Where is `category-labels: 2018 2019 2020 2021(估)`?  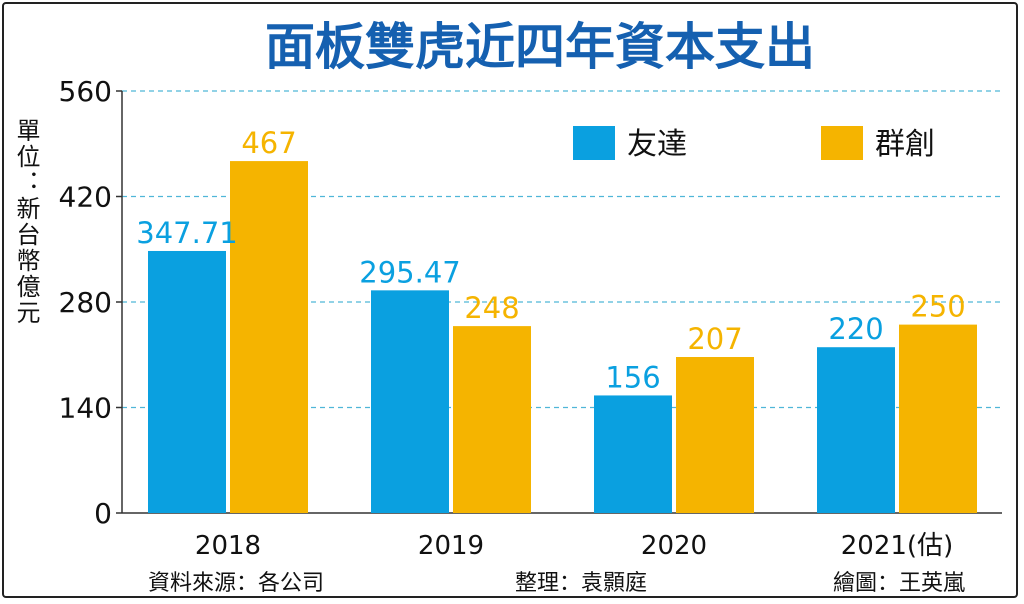
category-labels: 2018 2019 2020 2021(估) is located at coordinates (574, 546).